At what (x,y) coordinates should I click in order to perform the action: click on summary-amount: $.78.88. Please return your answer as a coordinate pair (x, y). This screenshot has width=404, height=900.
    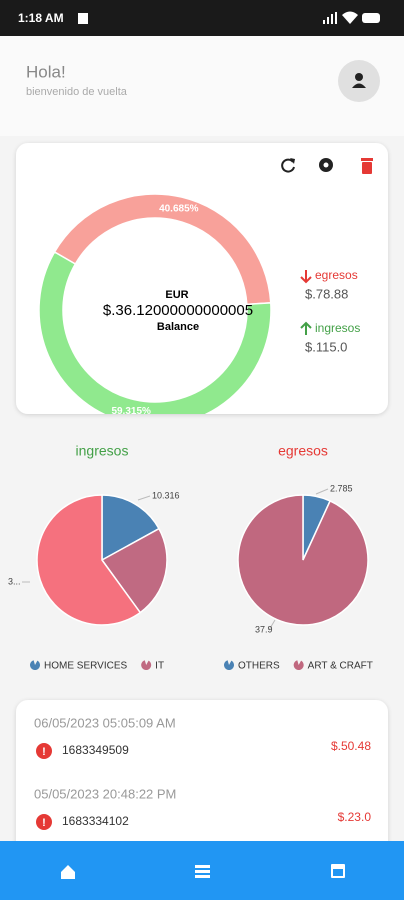
    Looking at the image, I should click on (326, 293).